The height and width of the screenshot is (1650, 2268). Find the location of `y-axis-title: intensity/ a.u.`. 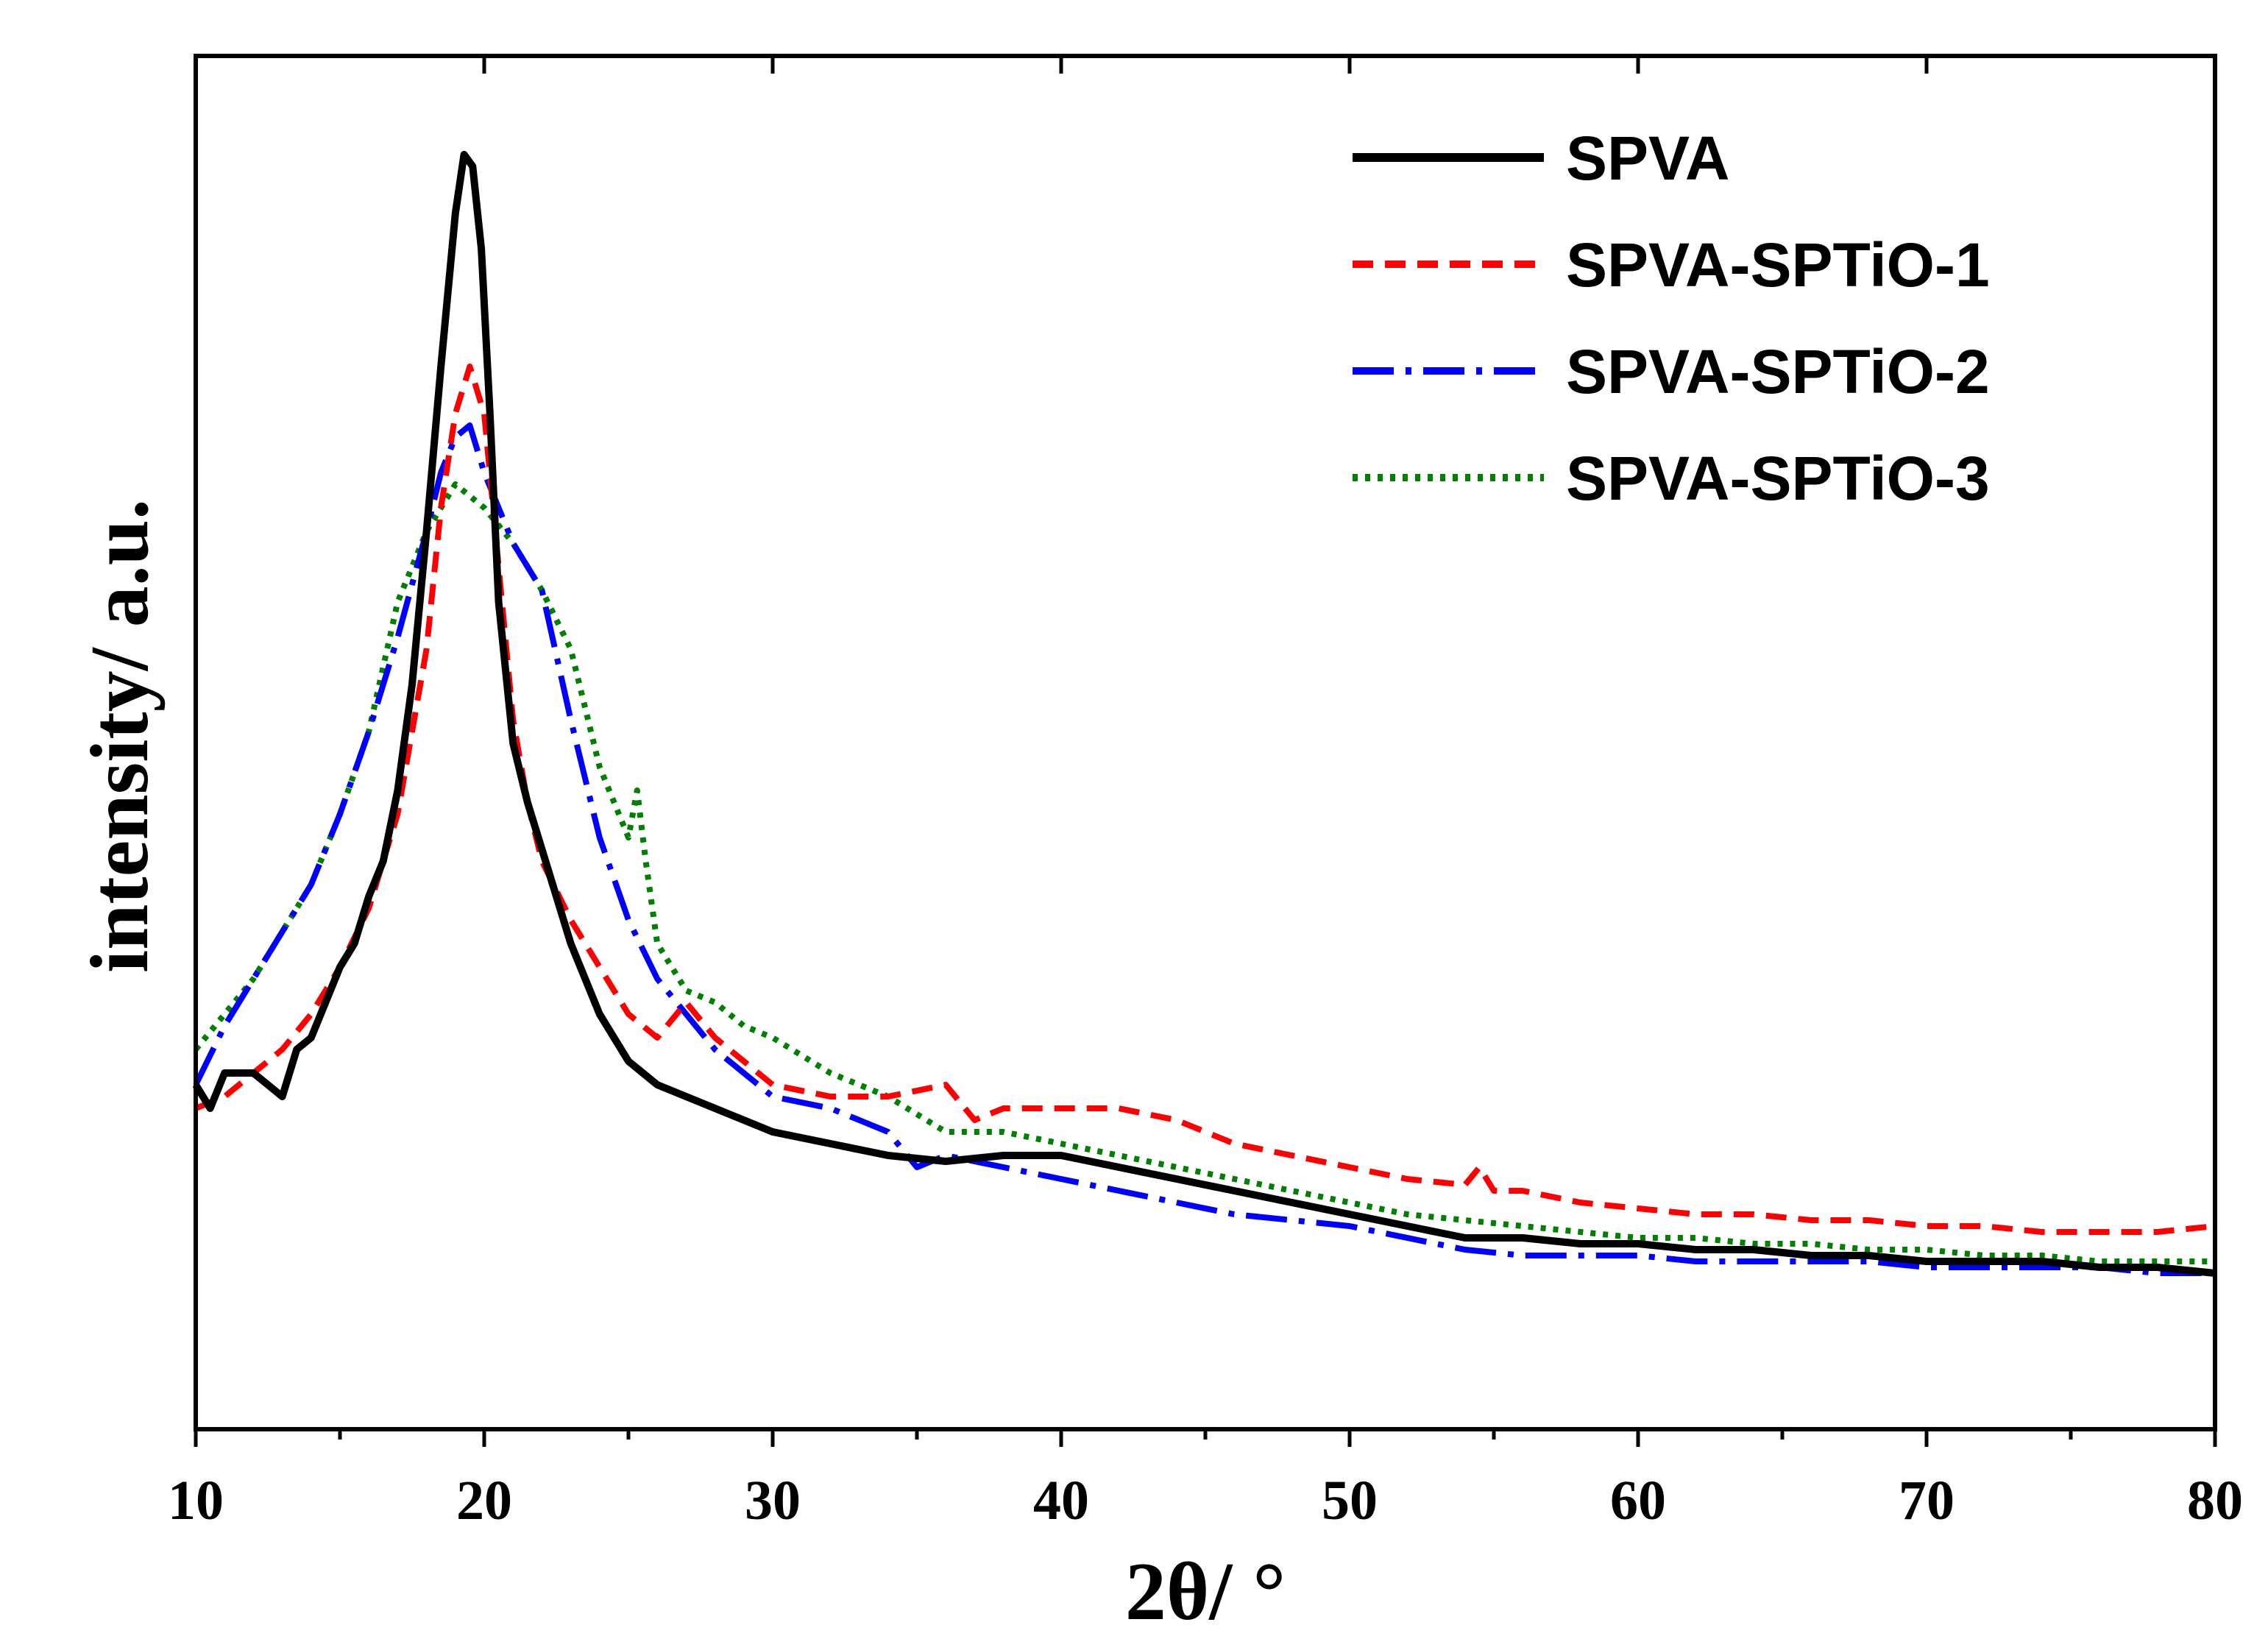

y-axis-title: intensity/ a.u. is located at coordinates (120, 736).